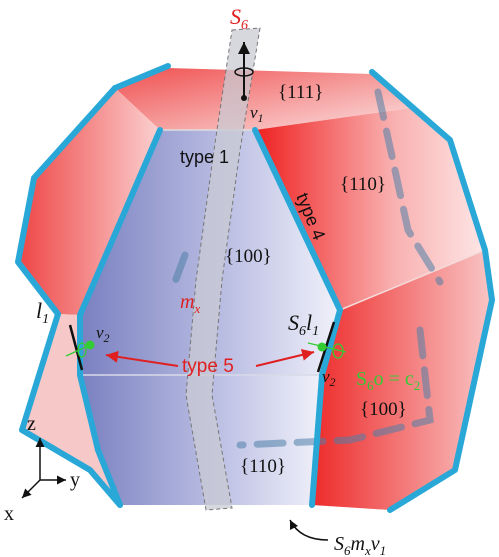 The width and height of the screenshot is (499, 557). What do you see at coordinates (103, 334) in the screenshot?
I see `v2-left-label: v2` at bounding box center [103, 334].